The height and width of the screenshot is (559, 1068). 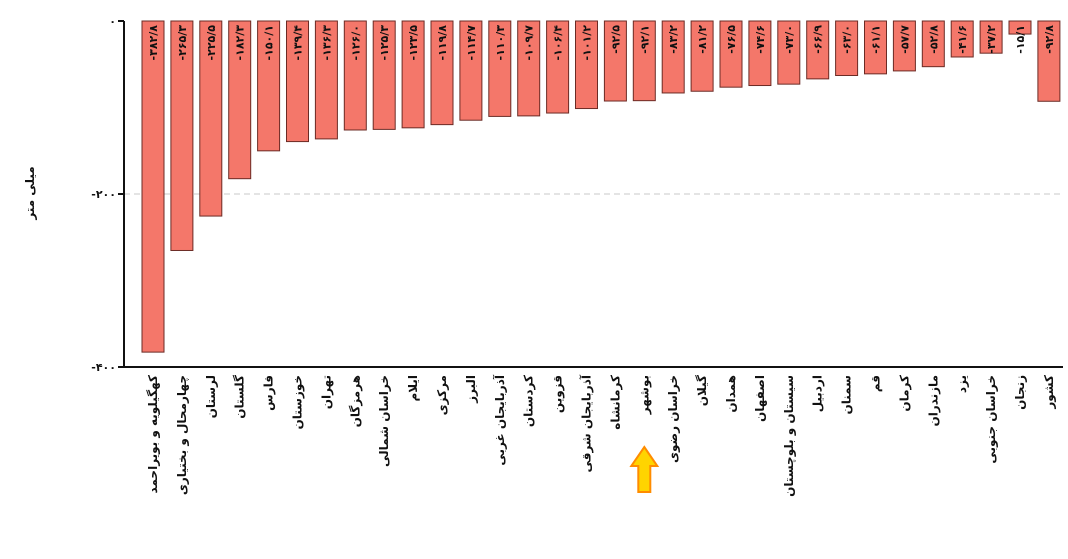 I want to click on bar-value-label: -۱۳۶/۳, so click(x=326, y=43).